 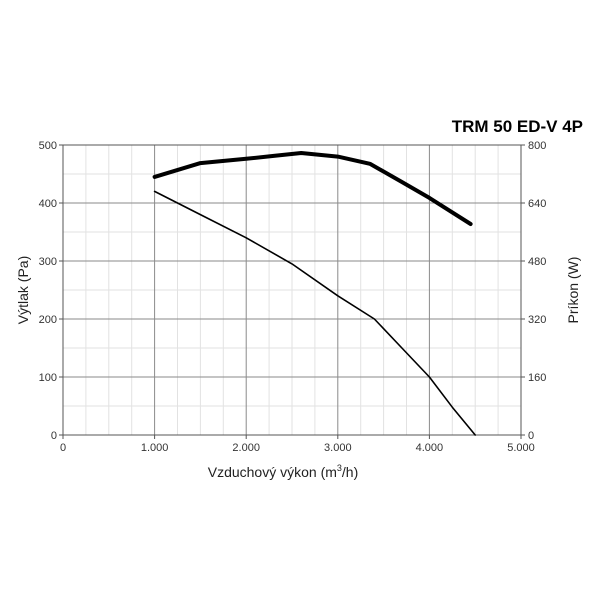 I want to click on y-right-tick-label: 640, so click(x=537, y=204).